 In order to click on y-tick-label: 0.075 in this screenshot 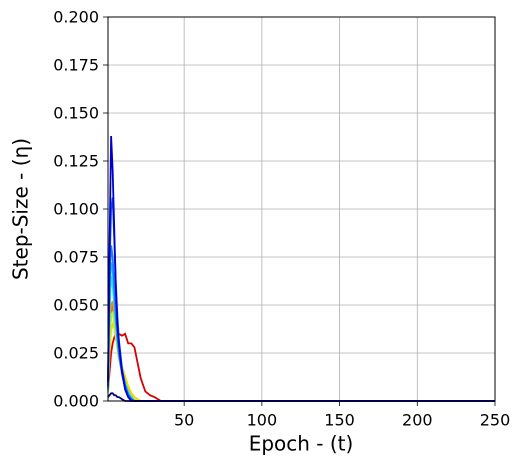, I will do `click(76, 257)`.